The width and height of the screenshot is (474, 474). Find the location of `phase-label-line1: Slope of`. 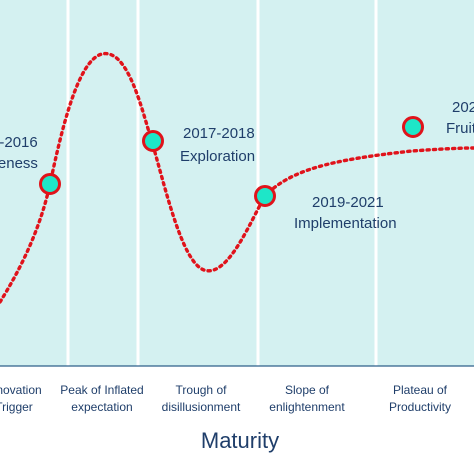

phase-label-line1: Slope of is located at coordinates (307, 390).